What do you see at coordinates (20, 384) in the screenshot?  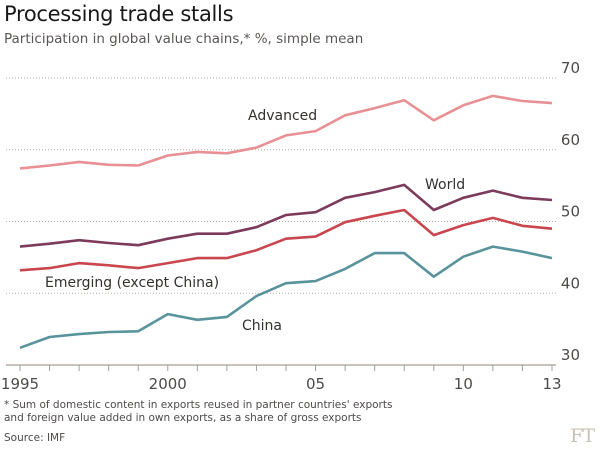 I see `x-tick-label: 1995` at bounding box center [20, 384].